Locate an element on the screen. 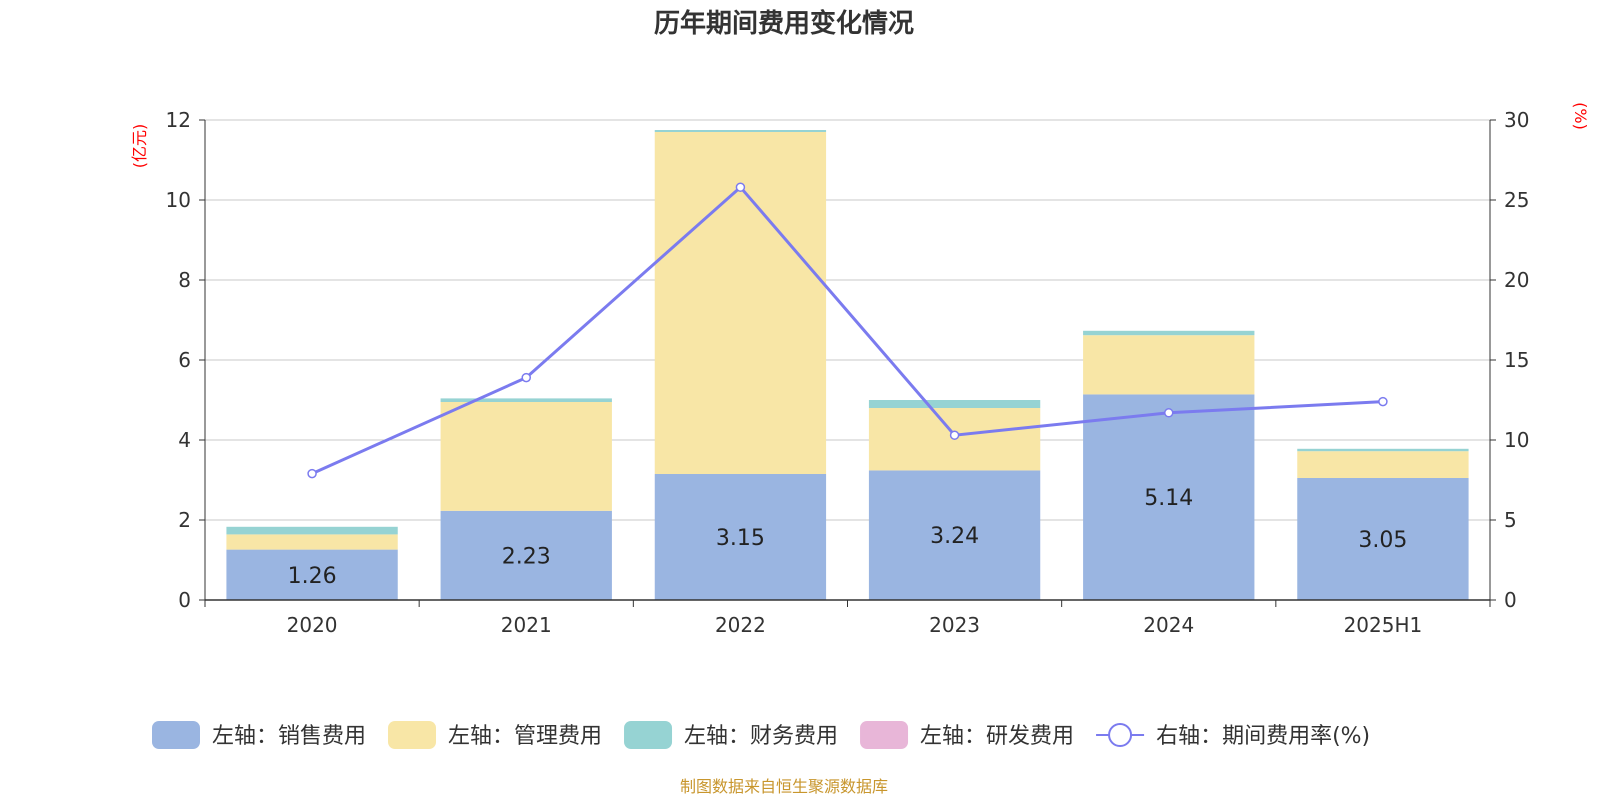  x-axis-tick-label: 2022 is located at coordinates (740, 625).